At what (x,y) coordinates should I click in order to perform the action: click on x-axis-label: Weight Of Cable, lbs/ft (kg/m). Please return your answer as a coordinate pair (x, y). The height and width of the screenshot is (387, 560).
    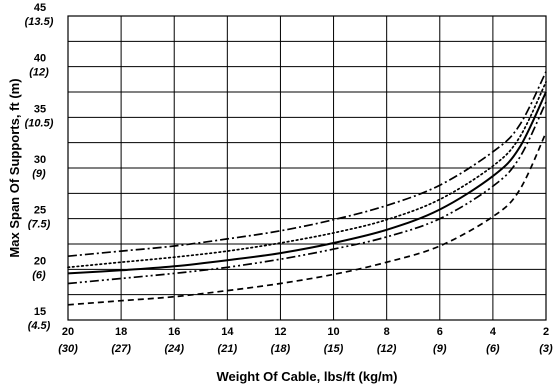
    Looking at the image, I should click on (306, 376).